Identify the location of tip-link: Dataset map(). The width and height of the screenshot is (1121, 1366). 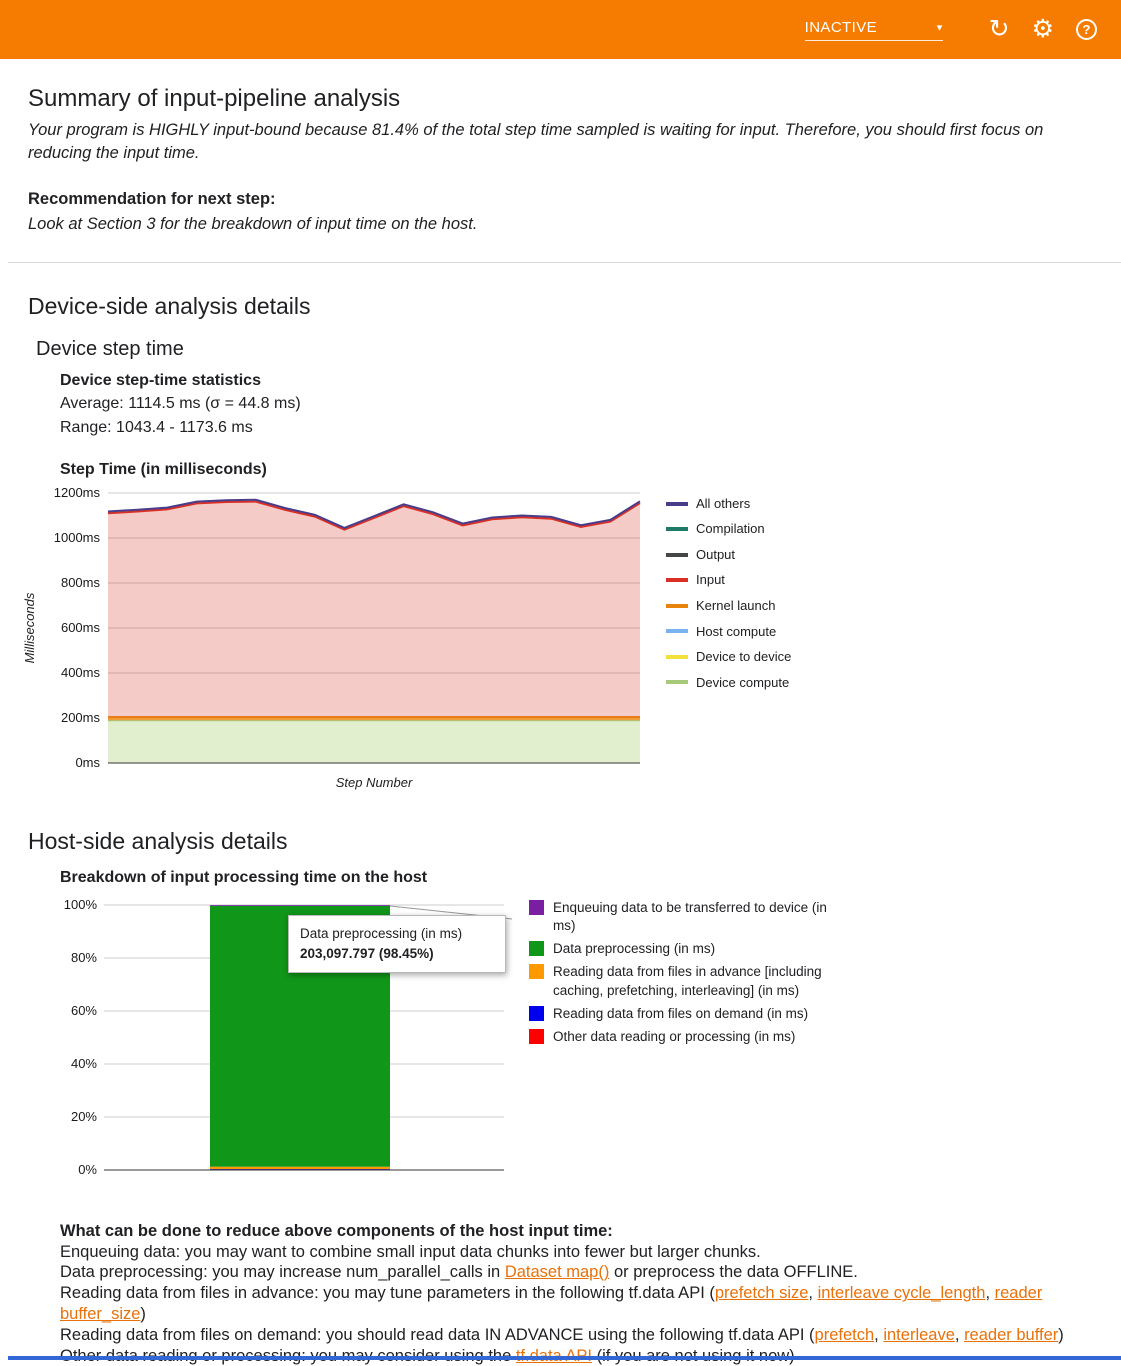
(557, 1272).